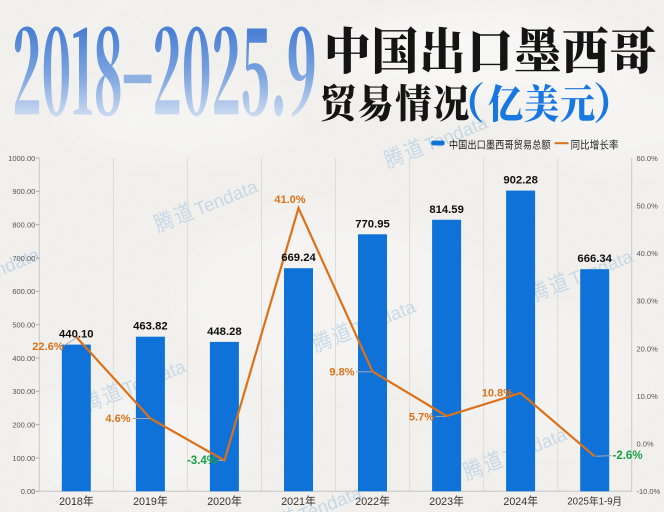  I want to click on svg-text: 2021, so click(293, 502).